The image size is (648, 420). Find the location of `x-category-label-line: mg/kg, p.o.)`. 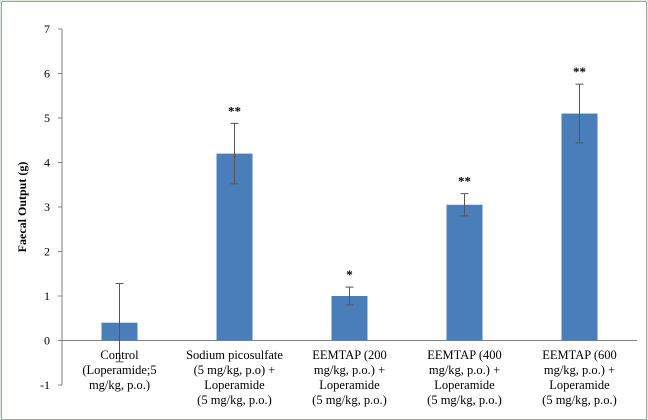

x-category-label-line: mg/kg, p.o.) is located at coordinates (119, 385).